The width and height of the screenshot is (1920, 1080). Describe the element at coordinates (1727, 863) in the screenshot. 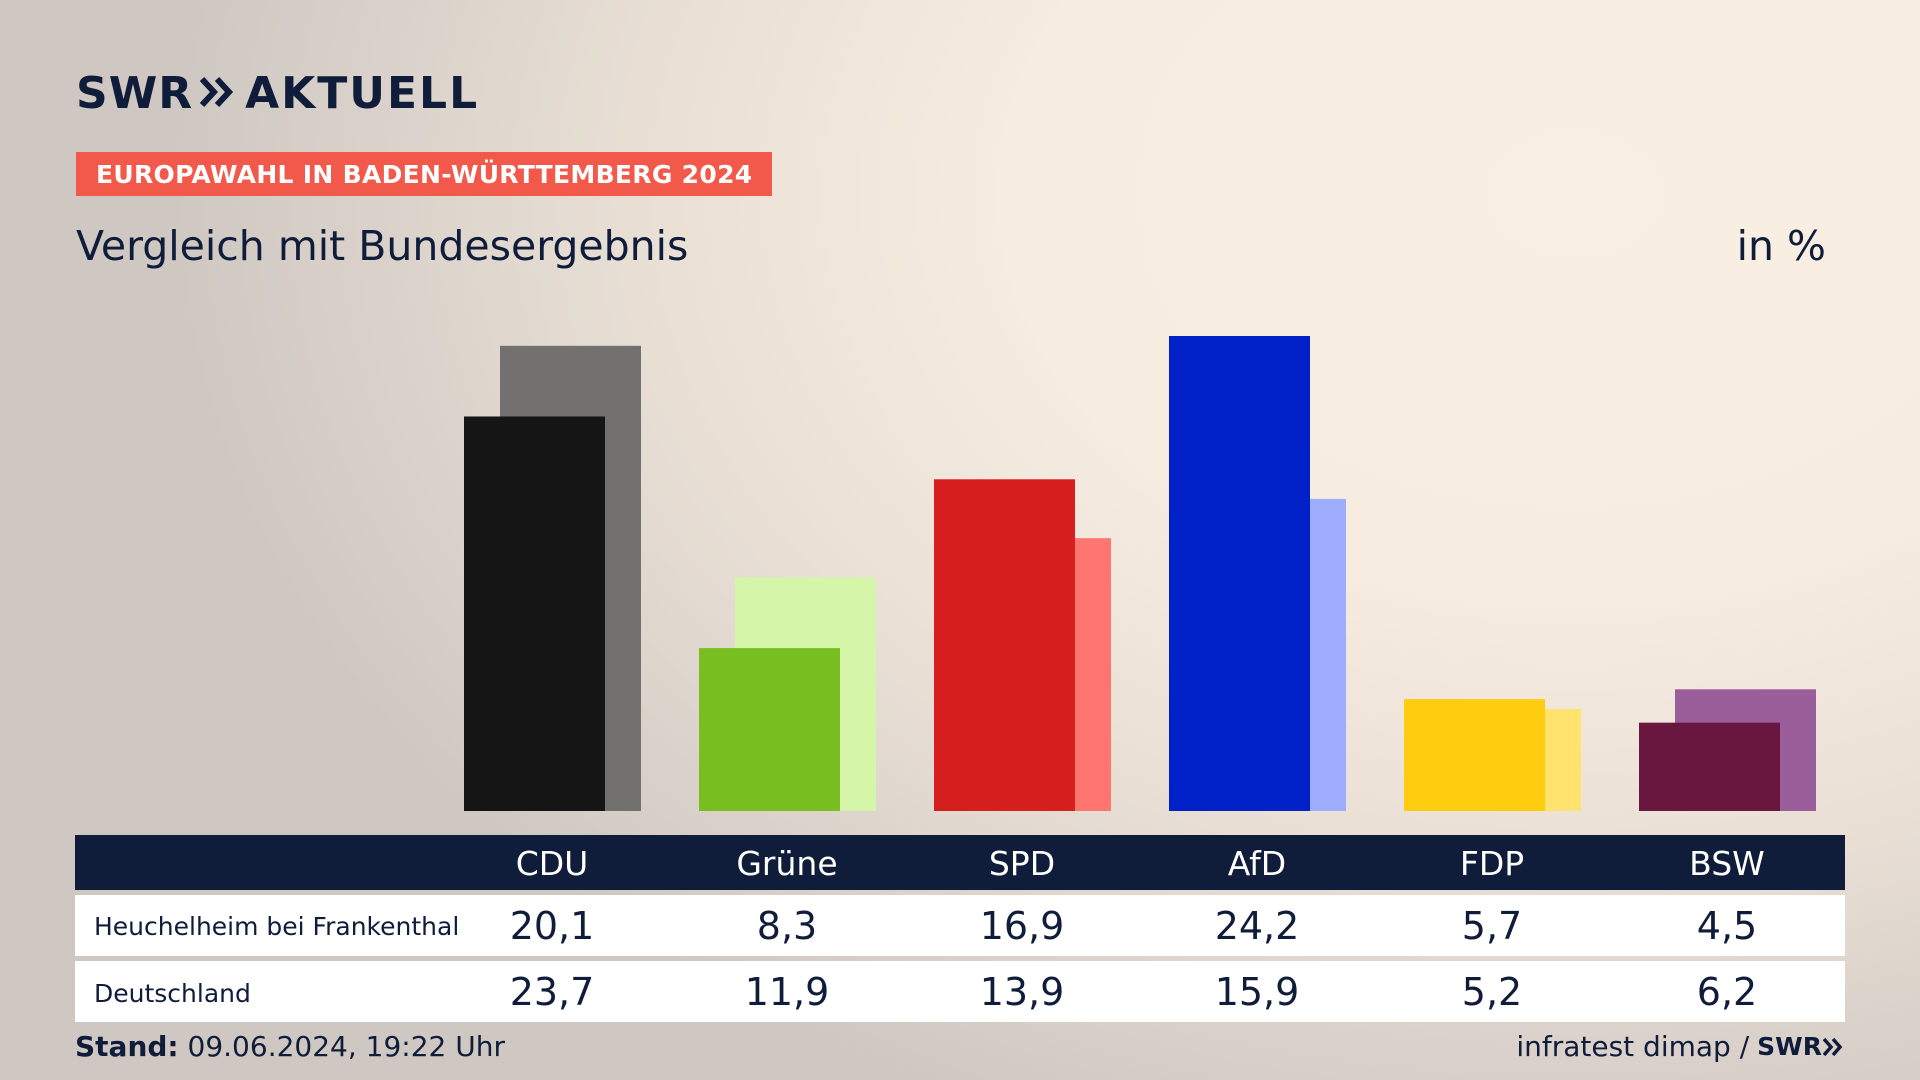

I see `column-header-bsw: BSW` at that location.